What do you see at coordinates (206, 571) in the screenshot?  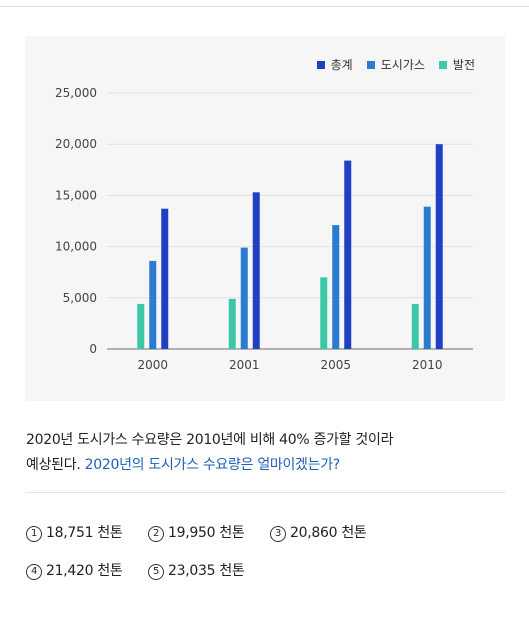 I see `choice-text-5: 23,035 천톤` at bounding box center [206, 571].